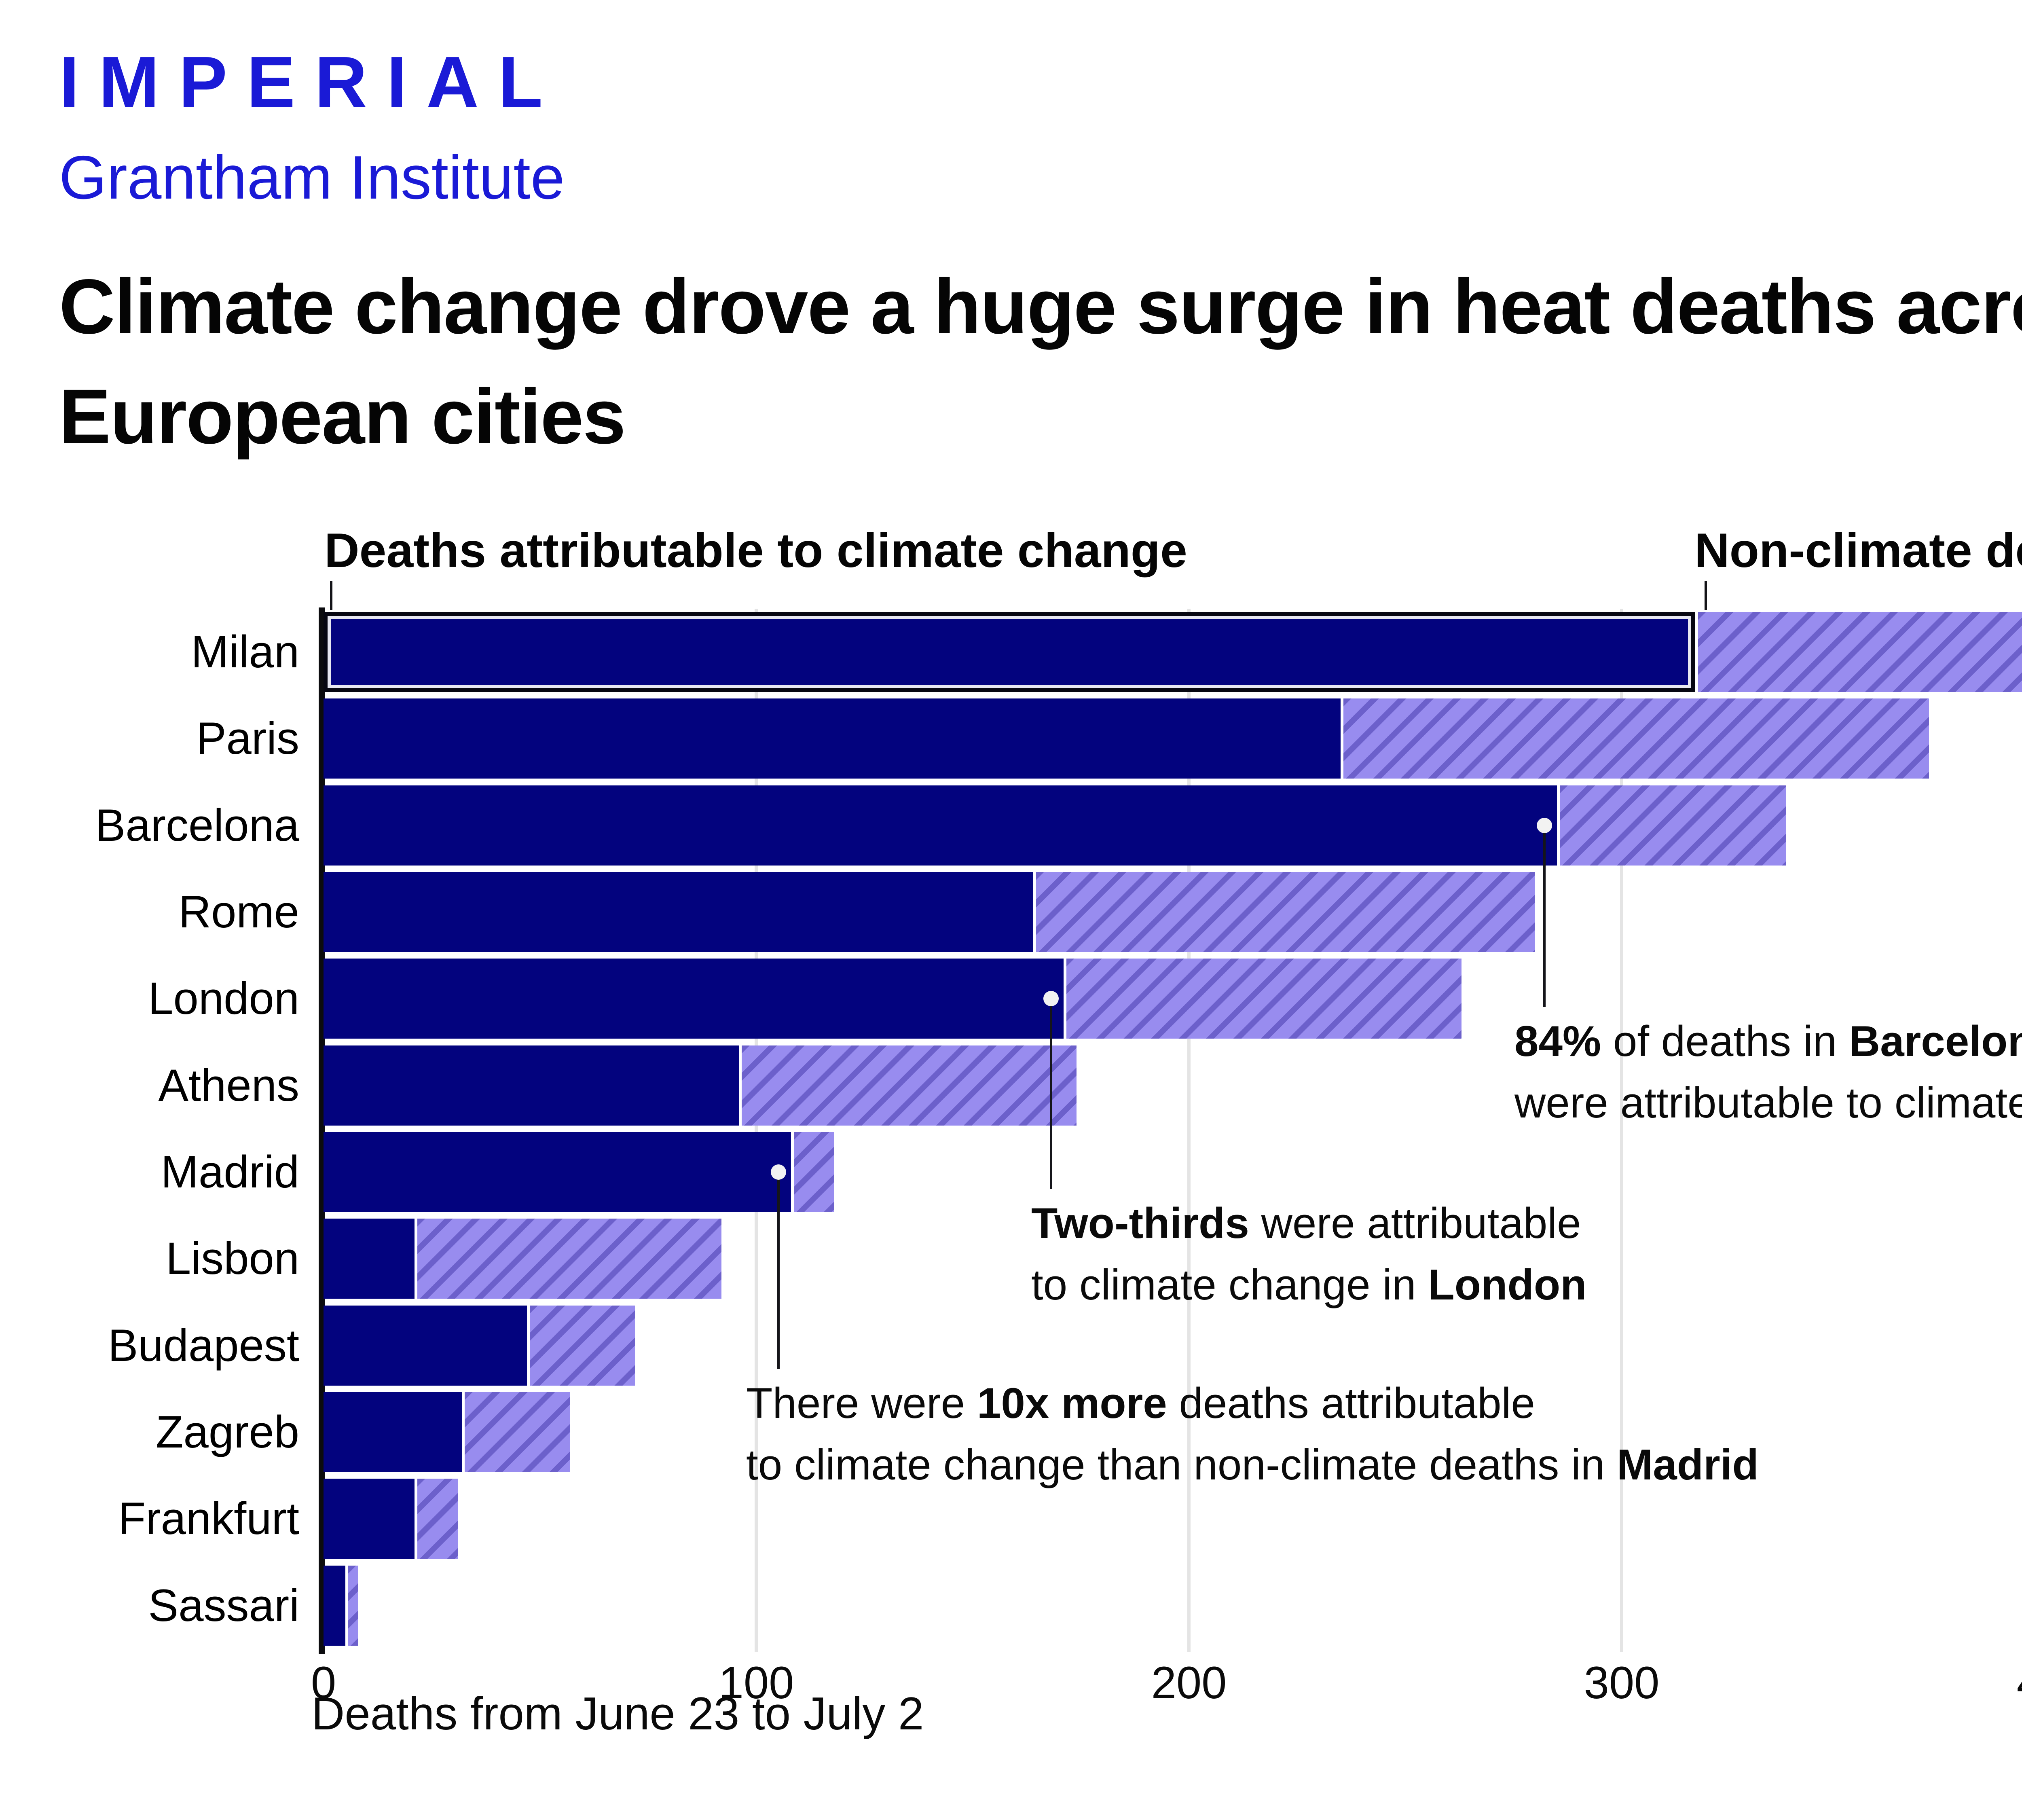  I want to click on bar-climate-segment-zagreb, so click(393, 1432).